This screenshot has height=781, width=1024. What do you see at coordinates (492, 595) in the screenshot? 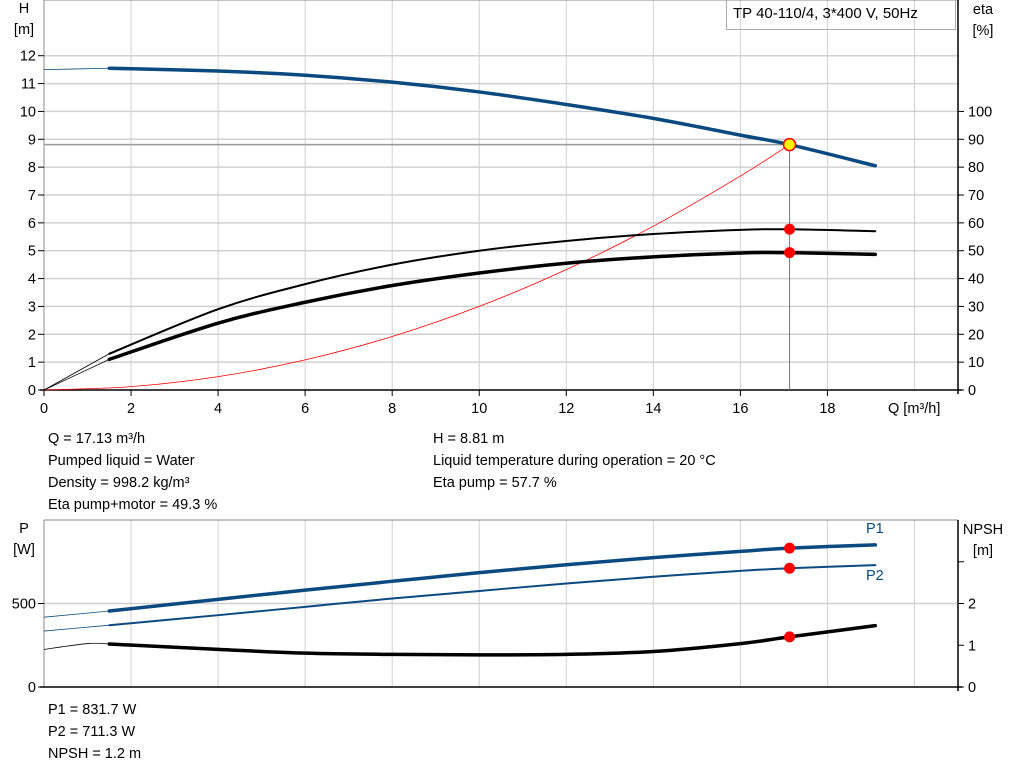
I see `curve-P2` at bounding box center [492, 595].